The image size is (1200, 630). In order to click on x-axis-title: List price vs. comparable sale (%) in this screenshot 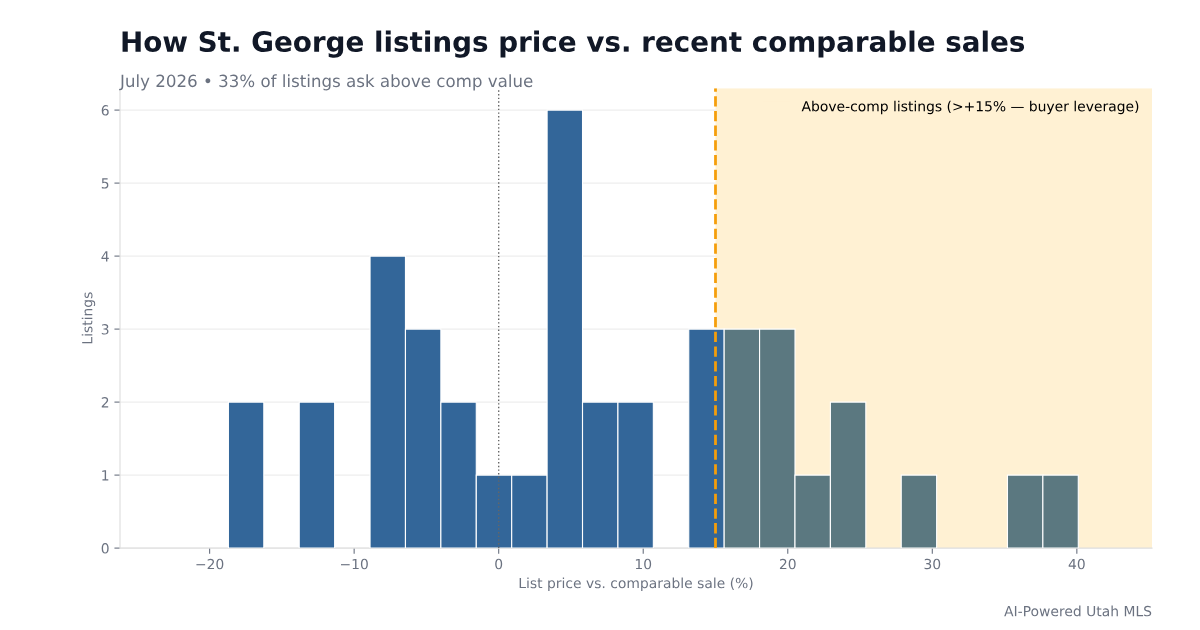, I will do `click(636, 584)`.